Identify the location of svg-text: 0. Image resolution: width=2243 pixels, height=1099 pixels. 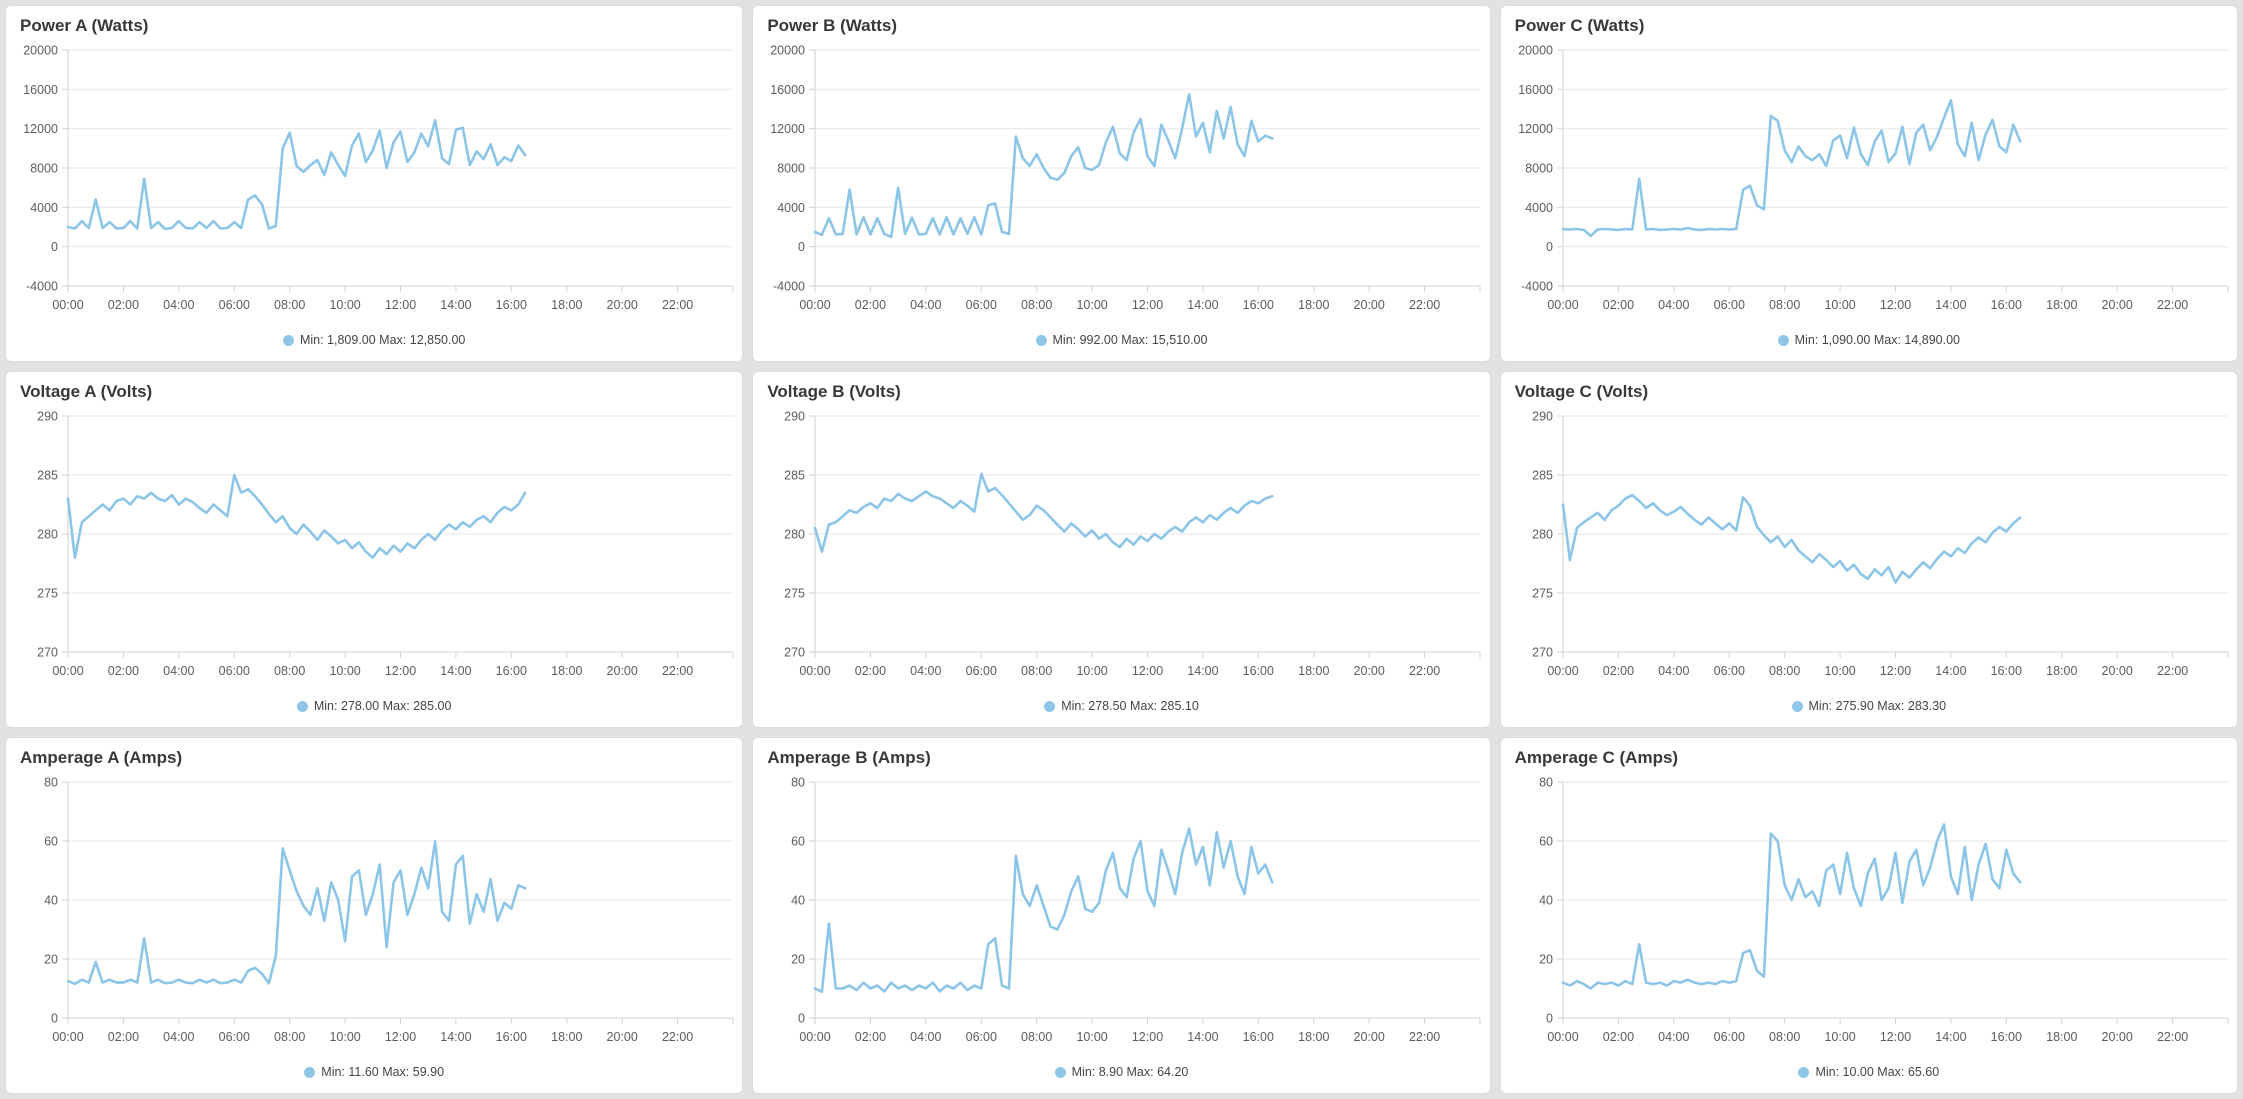
(1549, 247).